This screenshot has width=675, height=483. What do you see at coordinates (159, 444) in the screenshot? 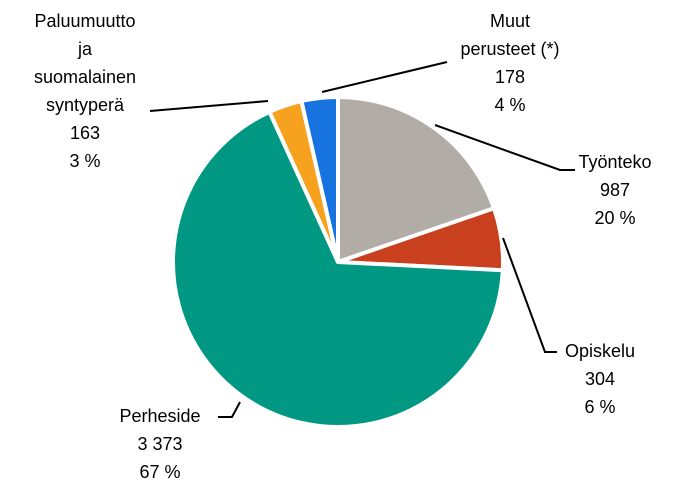
I see `value-label: 3 373` at bounding box center [159, 444].